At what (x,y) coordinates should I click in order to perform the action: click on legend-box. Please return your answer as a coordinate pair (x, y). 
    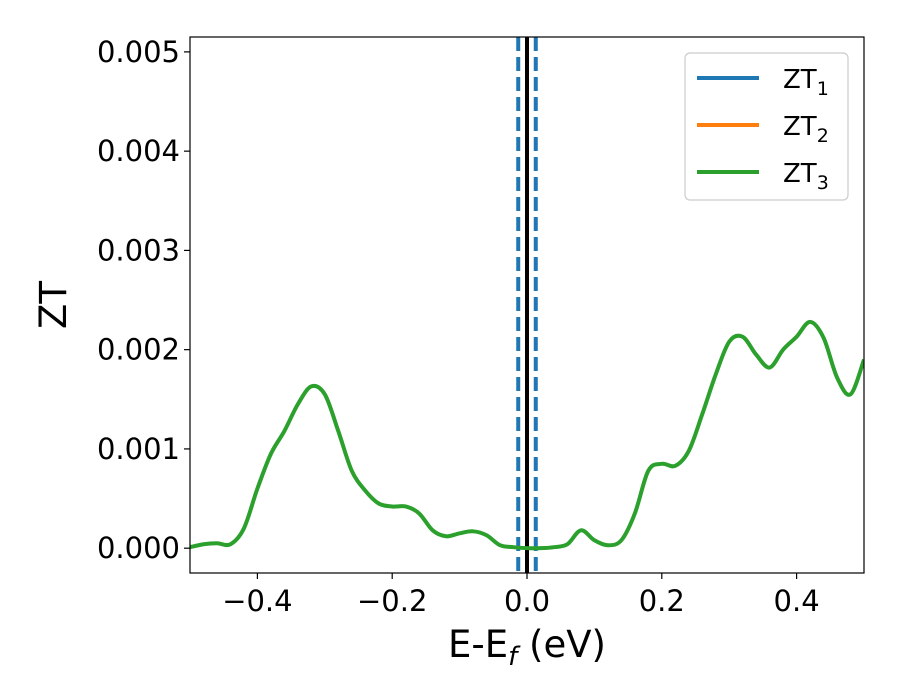
    Looking at the image, I should click on (766, 126).